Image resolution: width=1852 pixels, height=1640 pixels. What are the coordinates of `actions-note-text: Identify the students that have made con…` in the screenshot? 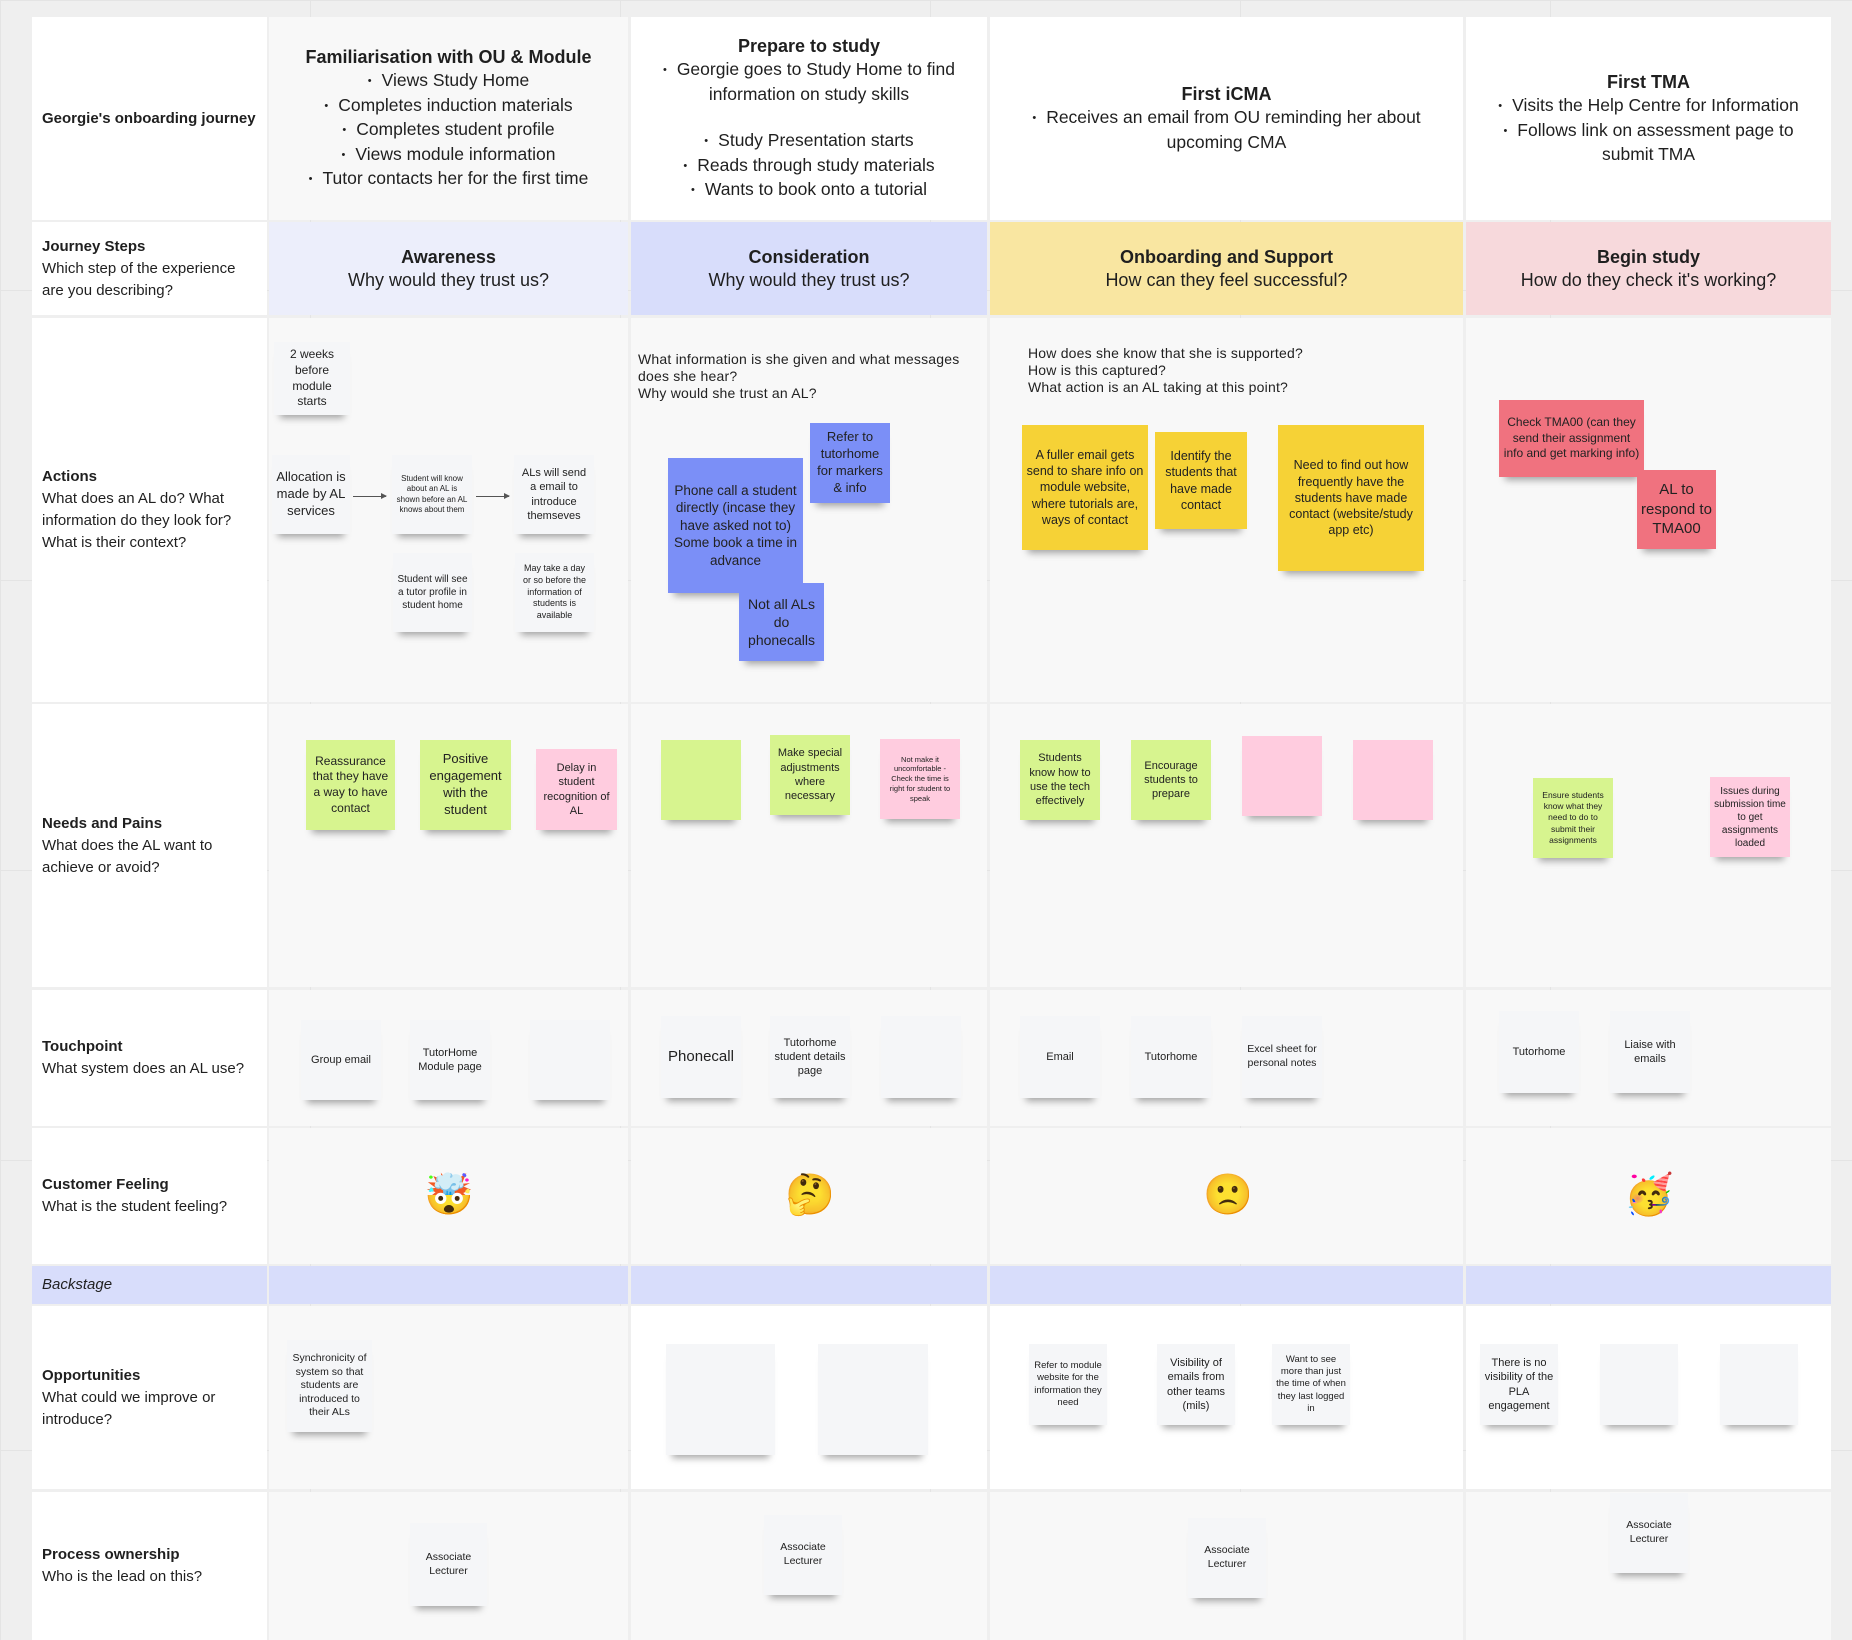 It's located at (1201, 480).